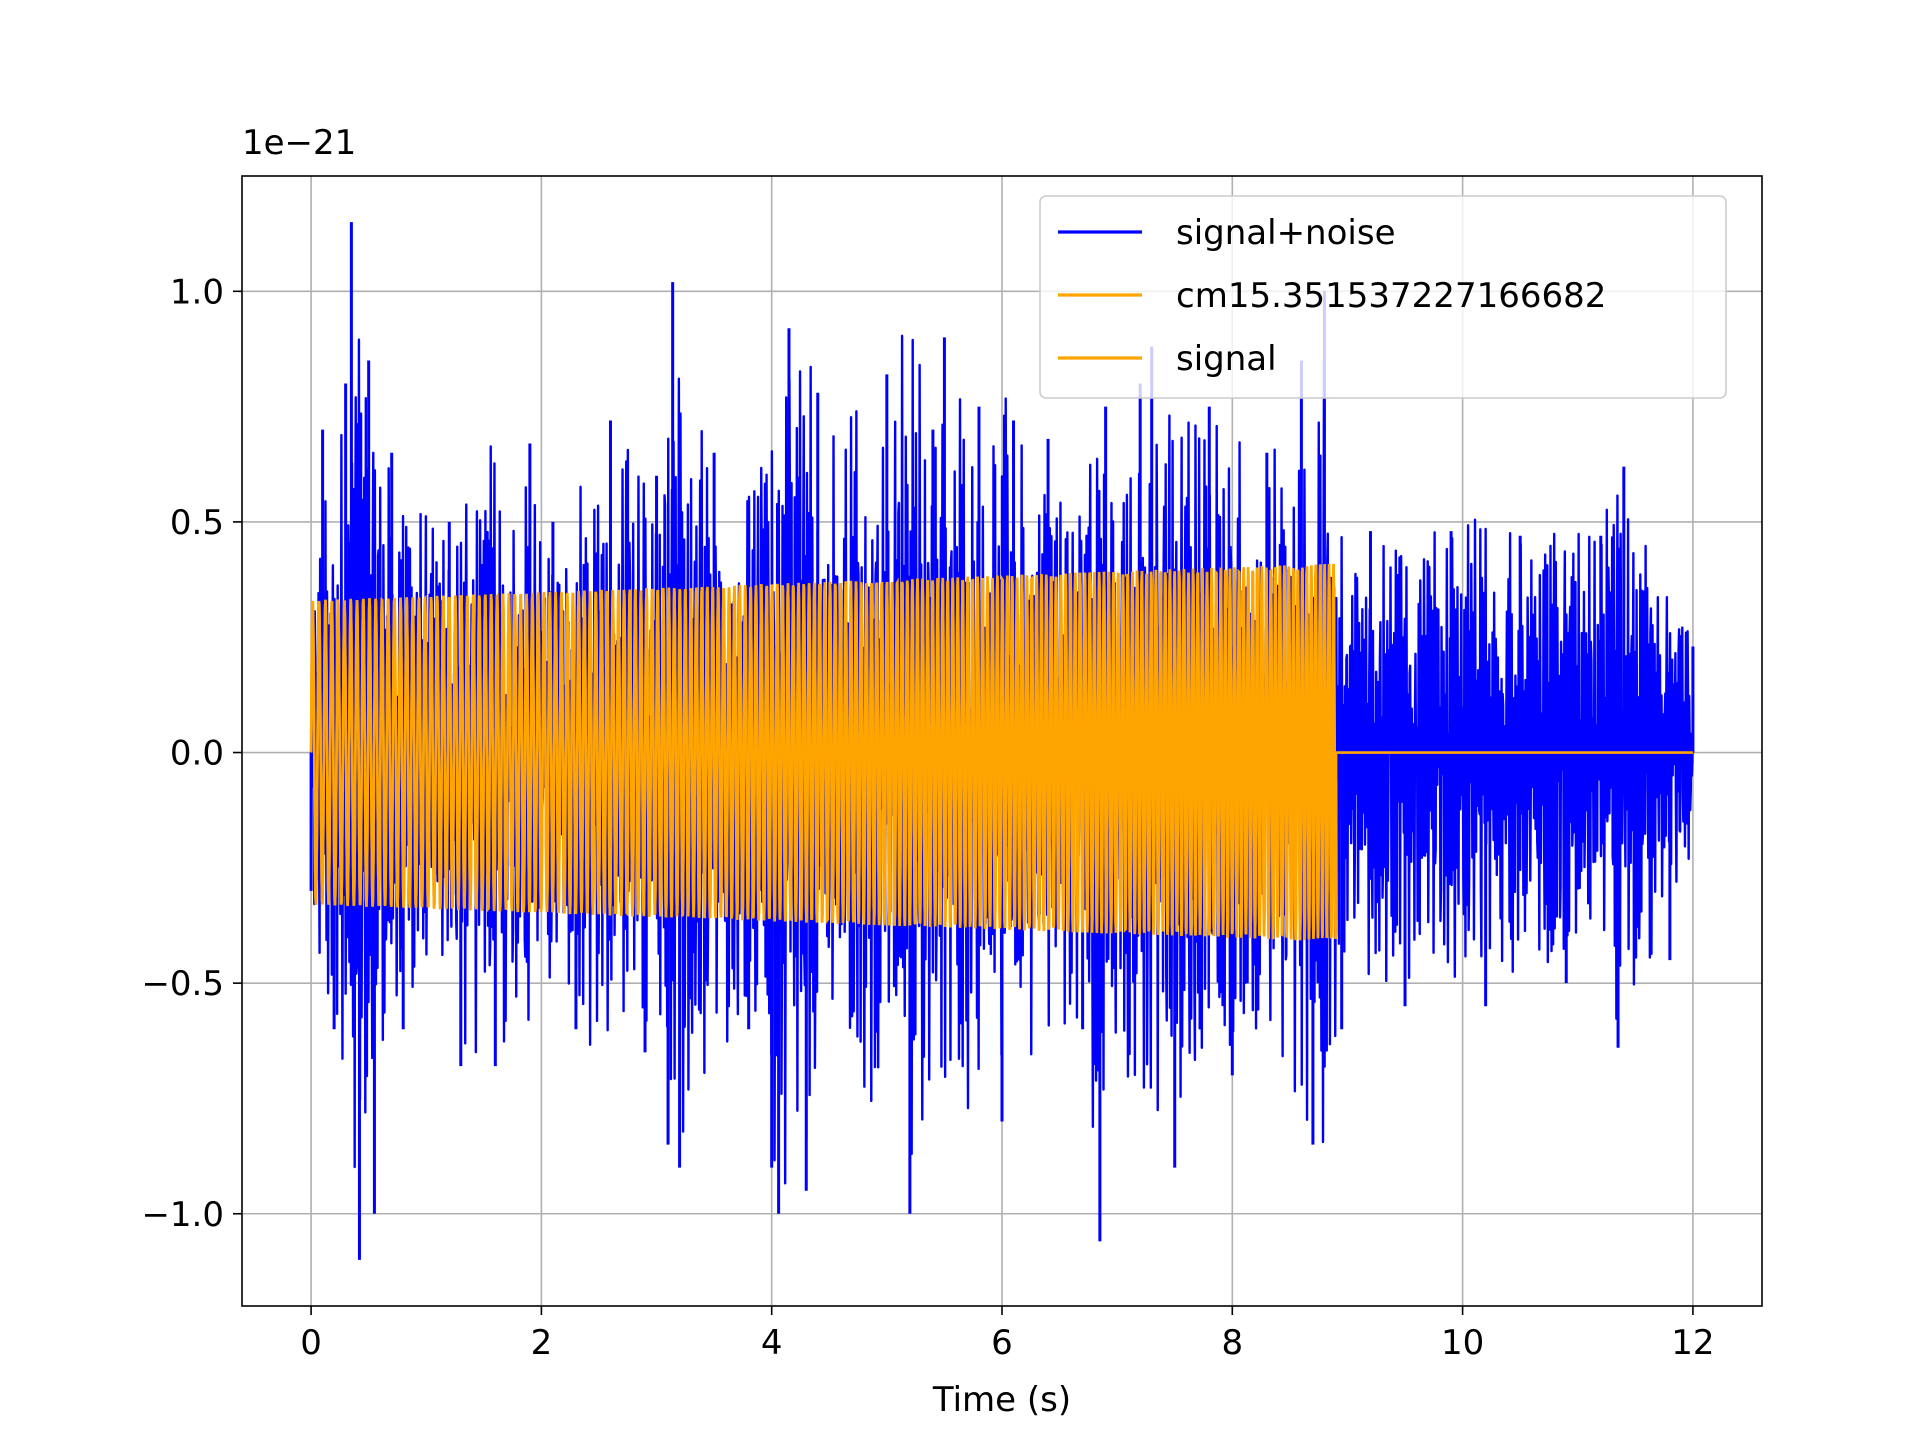  I want to click on x-tick-label: 4, so click(772, 1343).